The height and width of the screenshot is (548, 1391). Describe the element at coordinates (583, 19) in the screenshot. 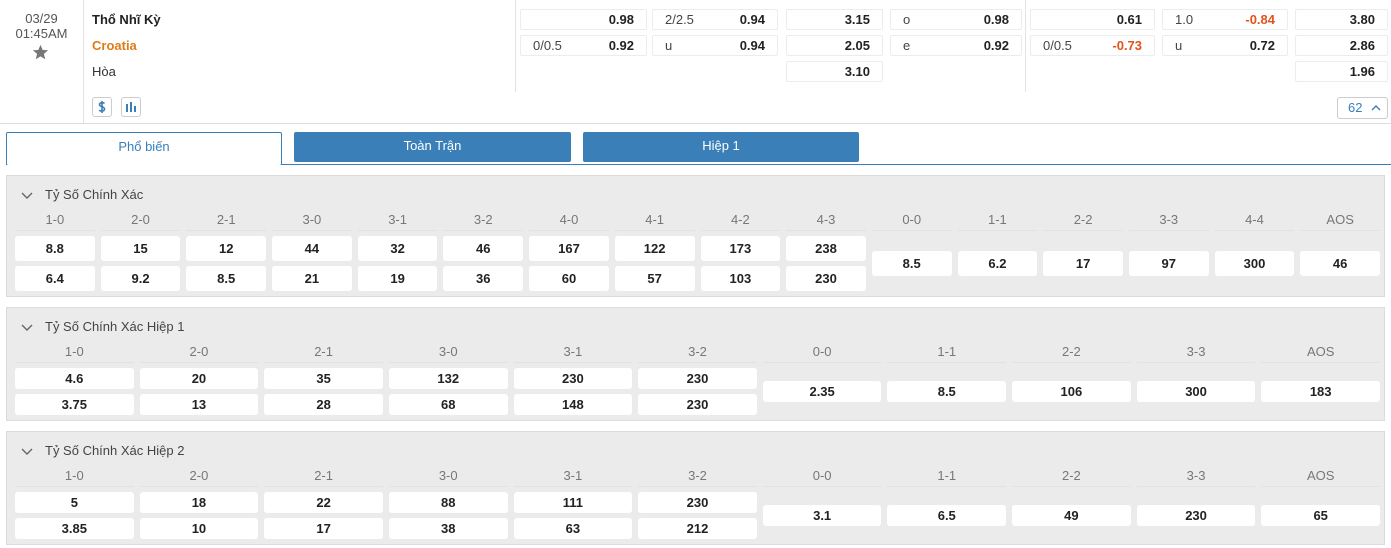

I see `odds-box: 0.98` at that location.